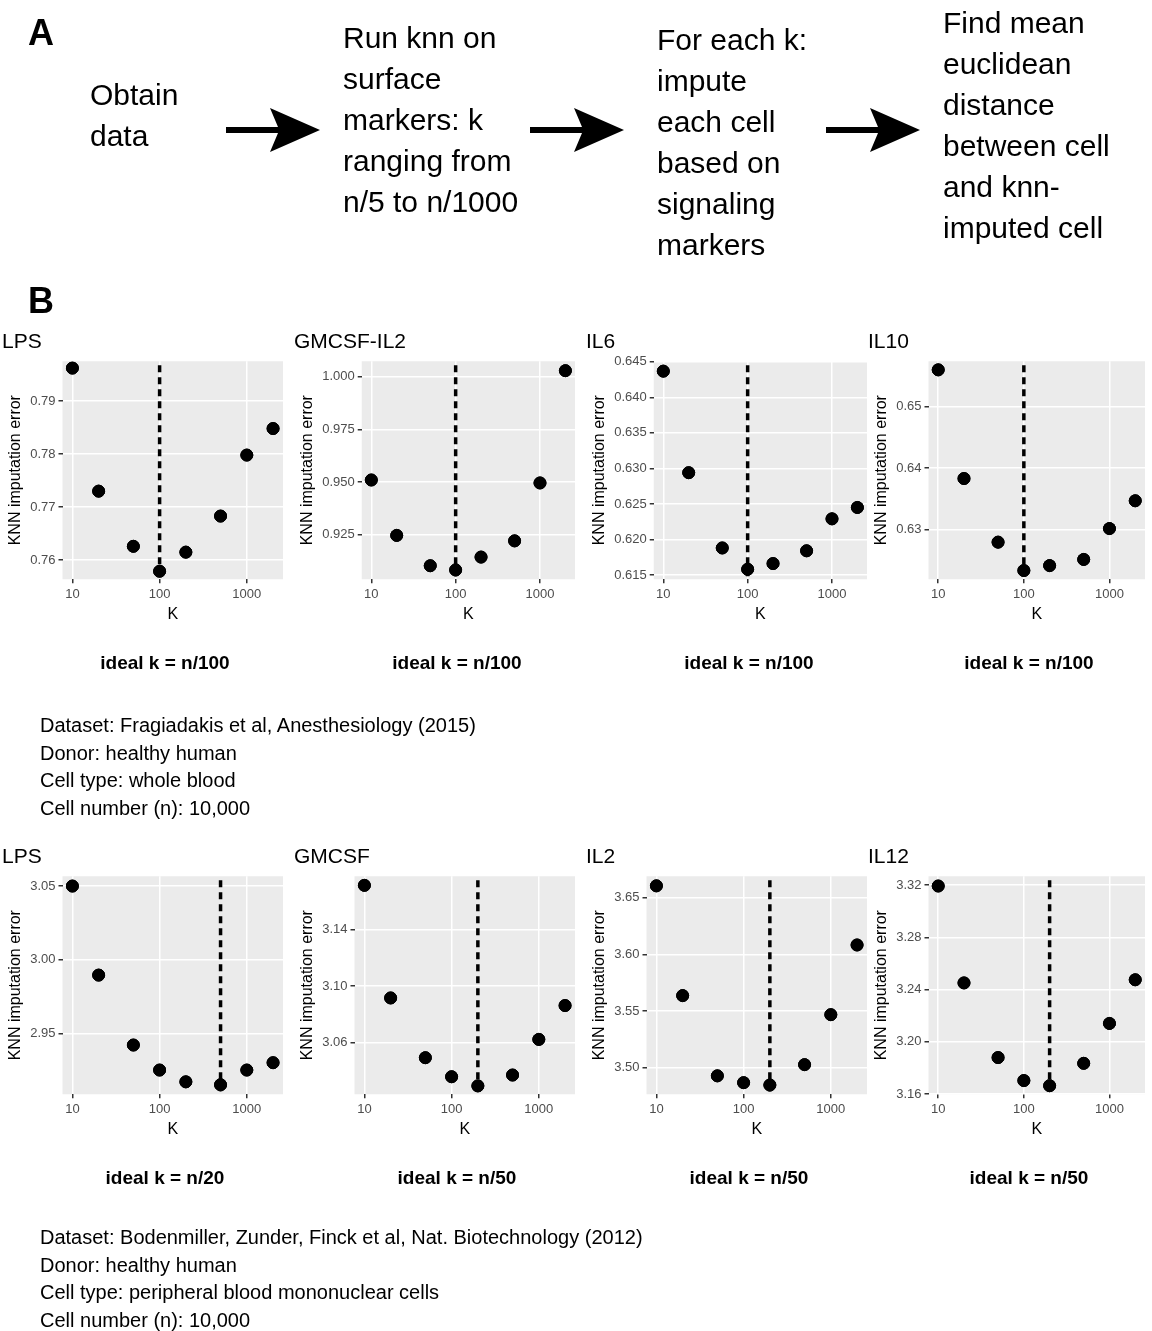 The width and height of the screenshot is (1152, 1331). What do you see at coordinates (630, 467) in the screenshot?
I see `y-tick-label: 0.630` at bounding box center [630, 467].